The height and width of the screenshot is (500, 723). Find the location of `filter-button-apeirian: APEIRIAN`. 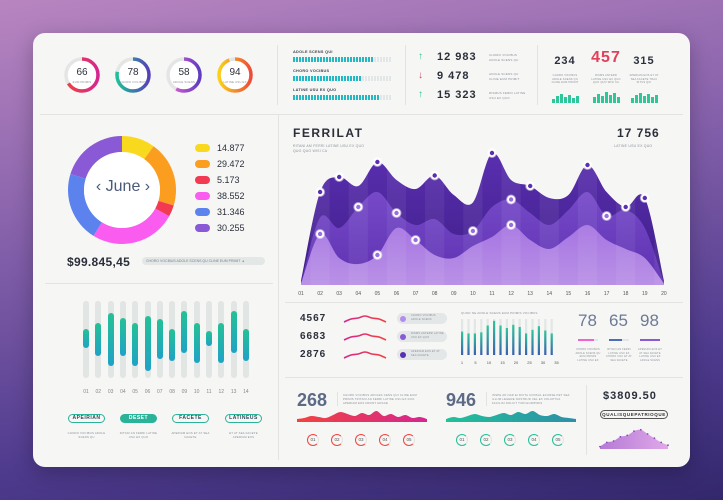

filter-button-apeirian: APEIRIAN is located at coordinates (86, 418).